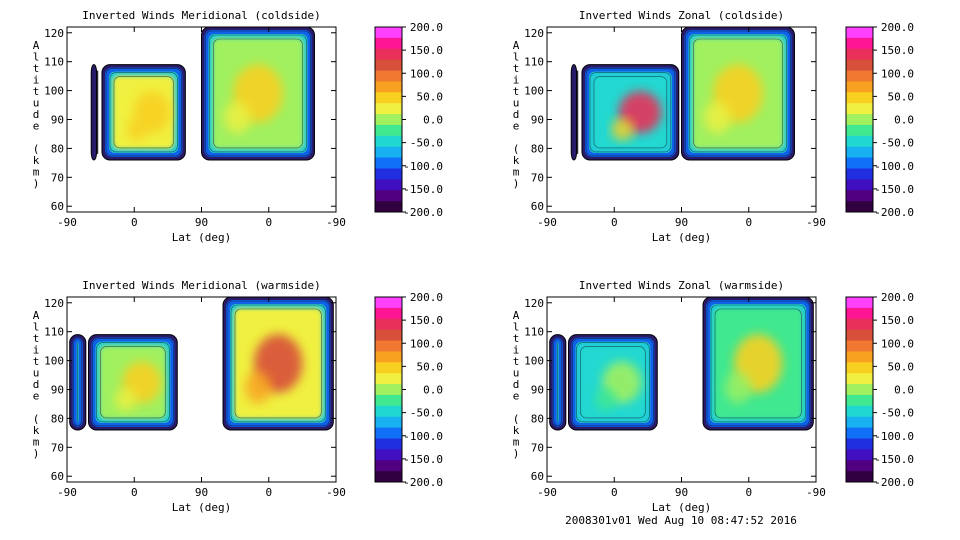 This screenshot has width=960, height=540. I want to click on y-tick-label: 100, so click(54, 91).